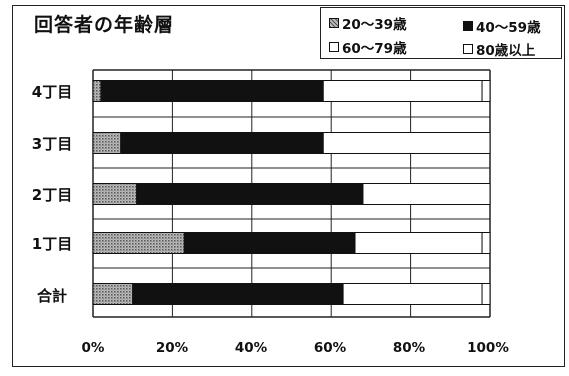  I want to click on legend-swatch-dotted-gray, so click(334, 23).